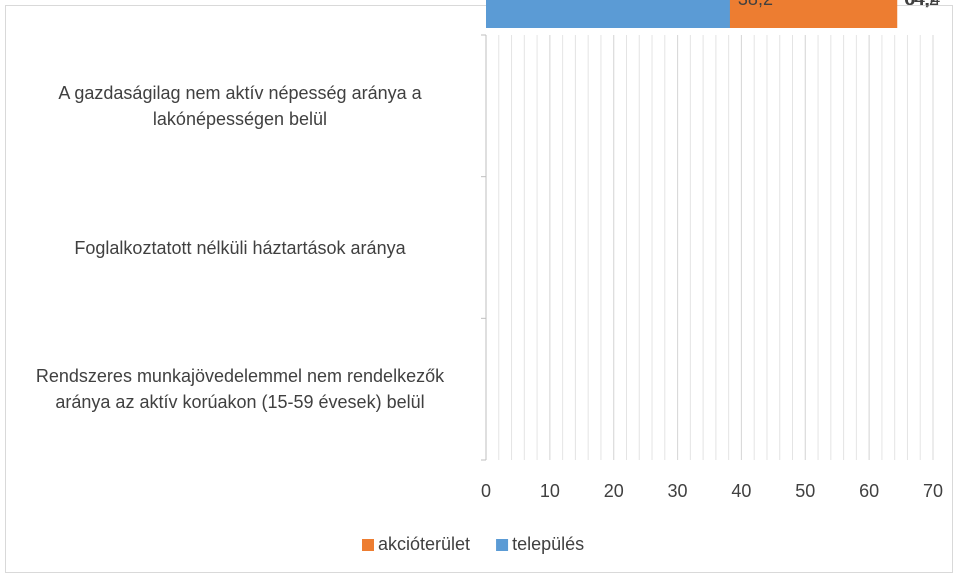  I want to click on x-tick-label: 20, so click(614, 491).